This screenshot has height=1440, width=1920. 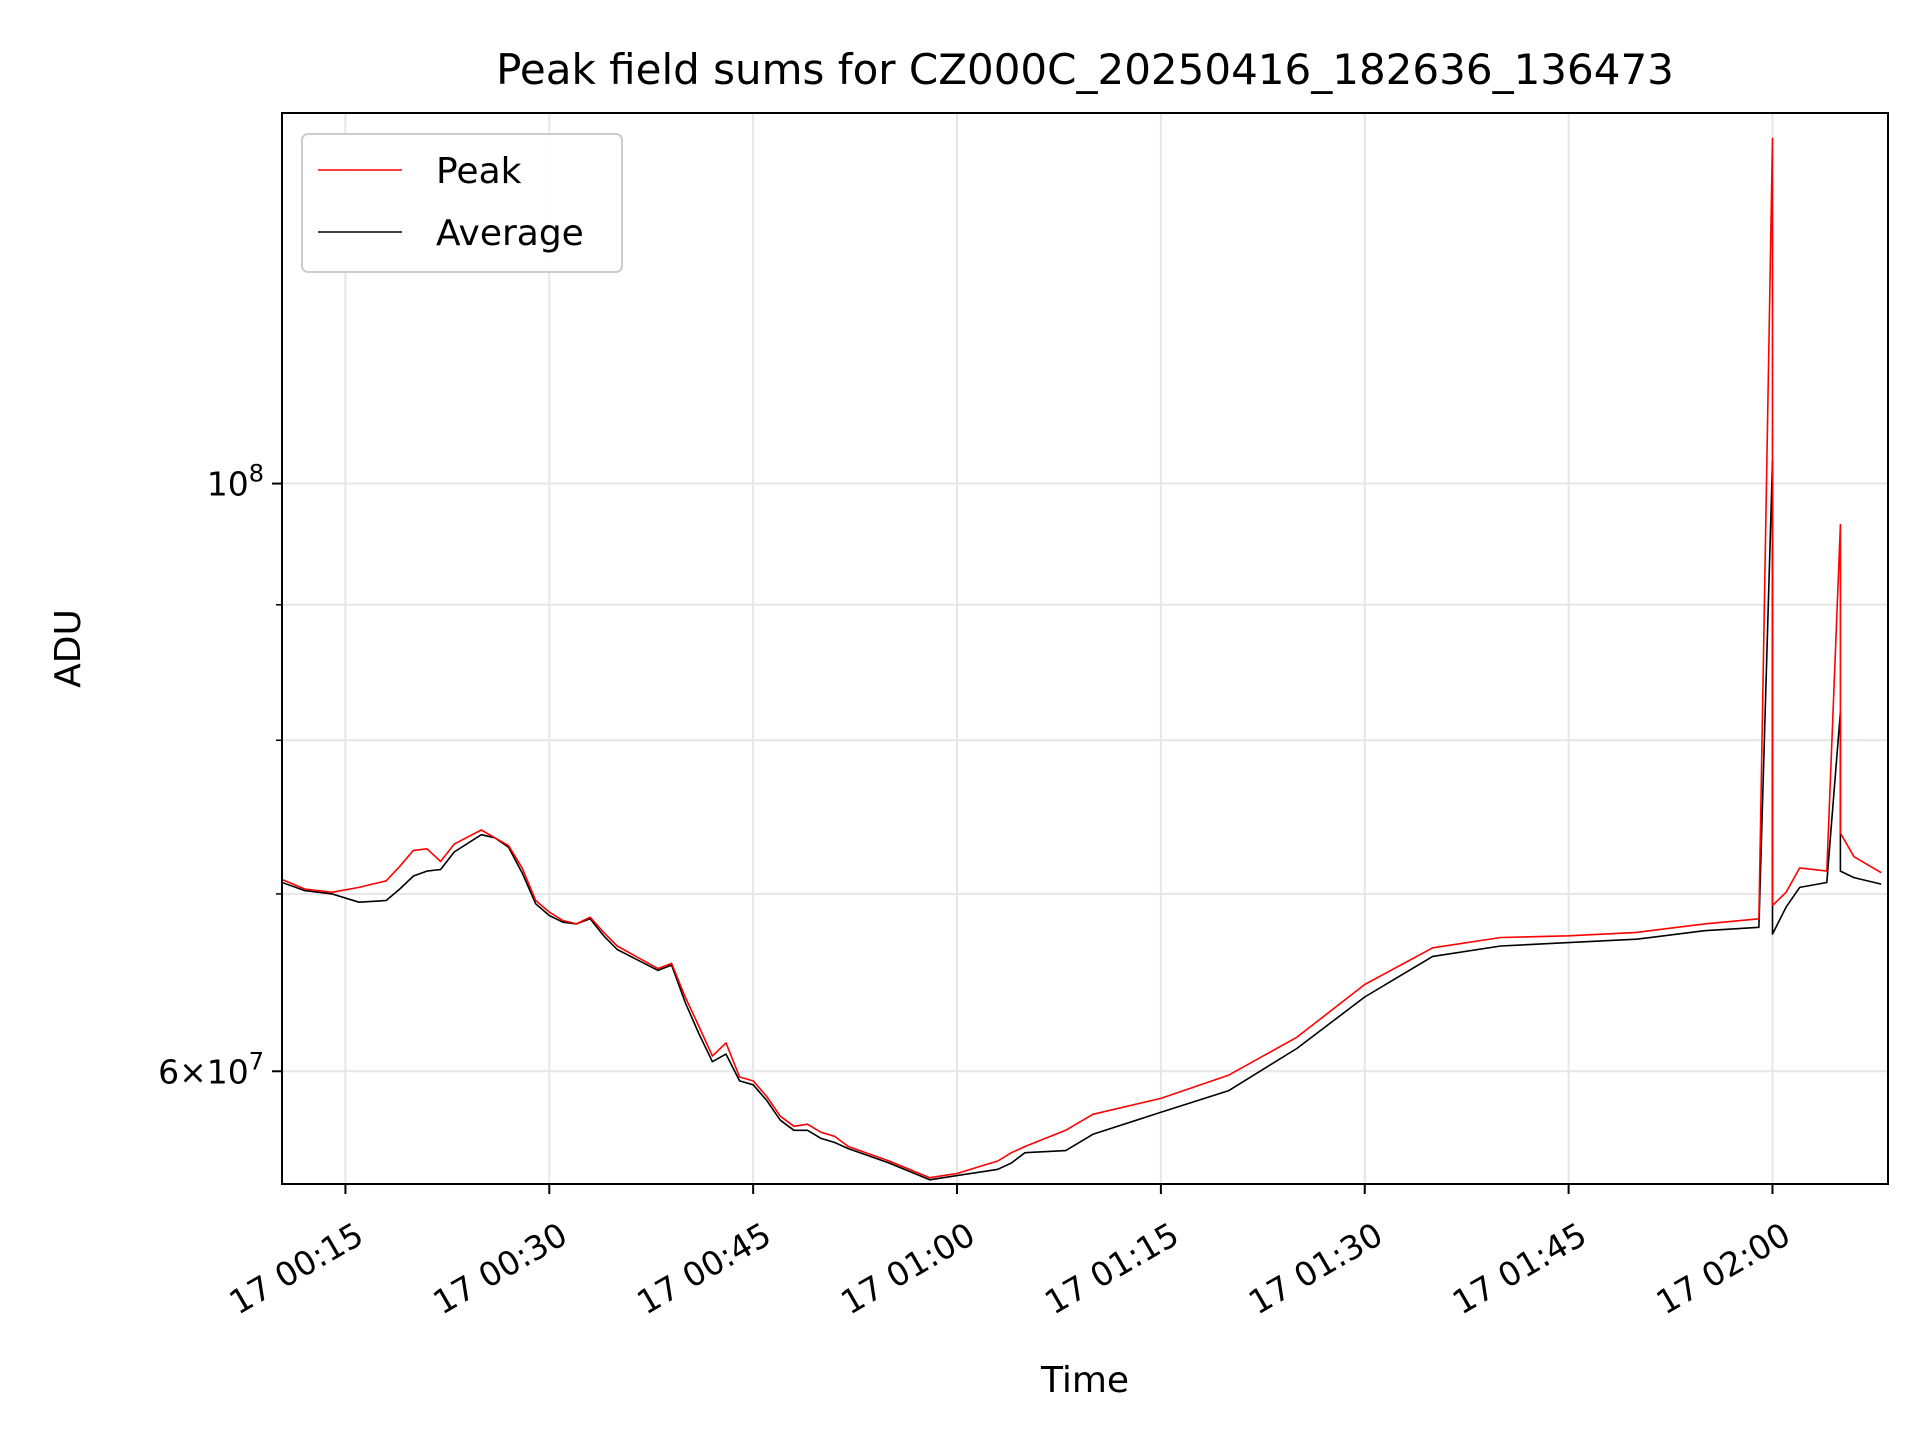 I want to click on x-tick-label: 17 00:30, so click(x=499, y=1269).